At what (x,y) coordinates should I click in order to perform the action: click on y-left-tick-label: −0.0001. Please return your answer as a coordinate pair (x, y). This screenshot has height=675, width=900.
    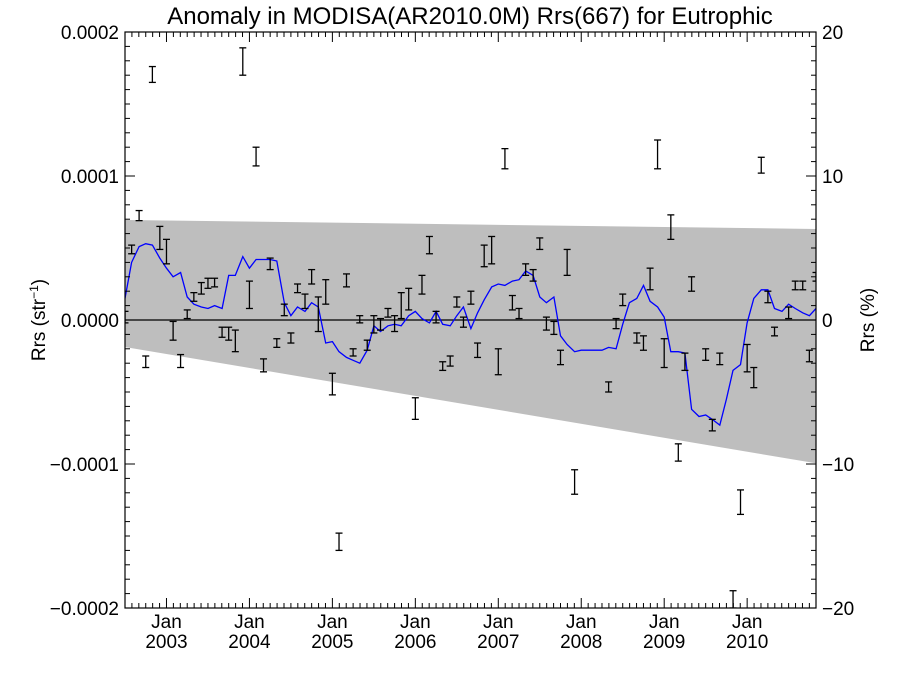
    Looking at the image, I should click on (84, 465).